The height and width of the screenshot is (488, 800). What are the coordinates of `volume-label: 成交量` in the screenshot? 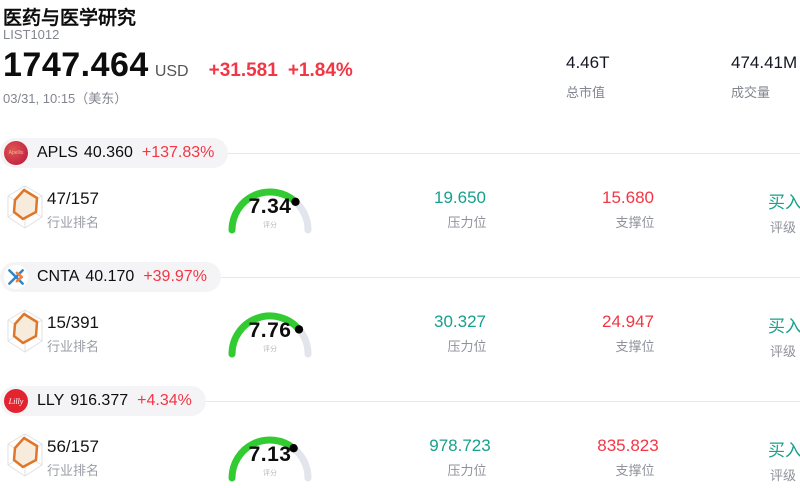 It's located at (751, 92).